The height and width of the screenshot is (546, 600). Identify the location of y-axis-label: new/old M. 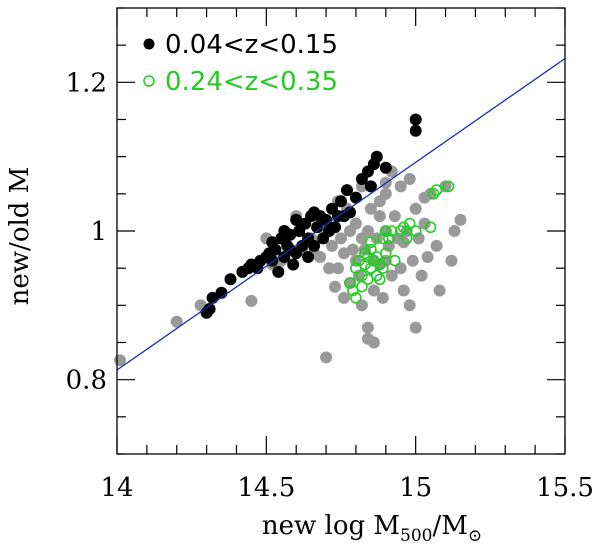
(20, 236).